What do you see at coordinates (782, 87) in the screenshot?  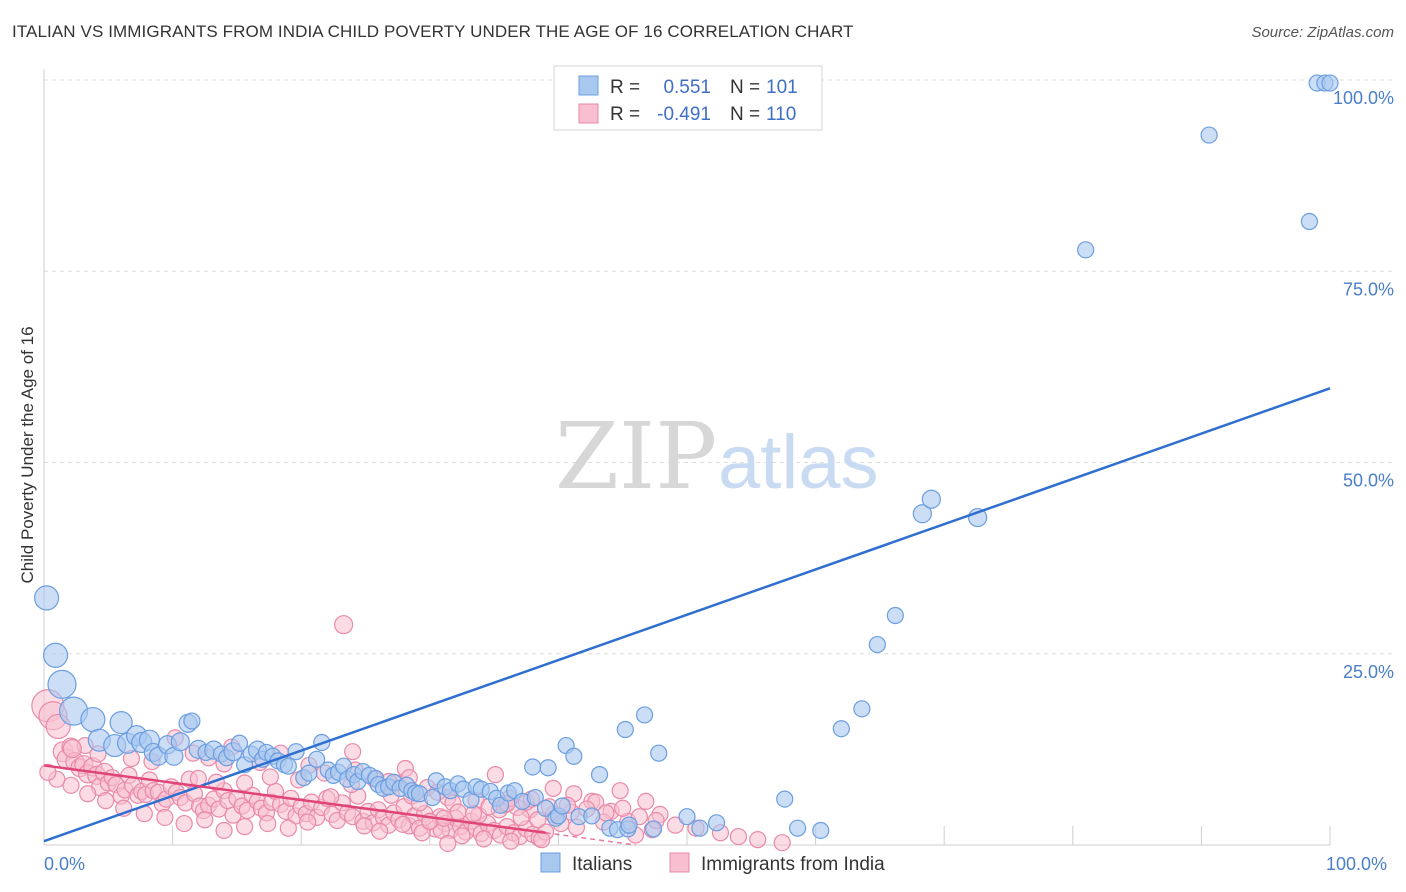 I see `legend-n-italians: 101` at bounding box center [782, 87].